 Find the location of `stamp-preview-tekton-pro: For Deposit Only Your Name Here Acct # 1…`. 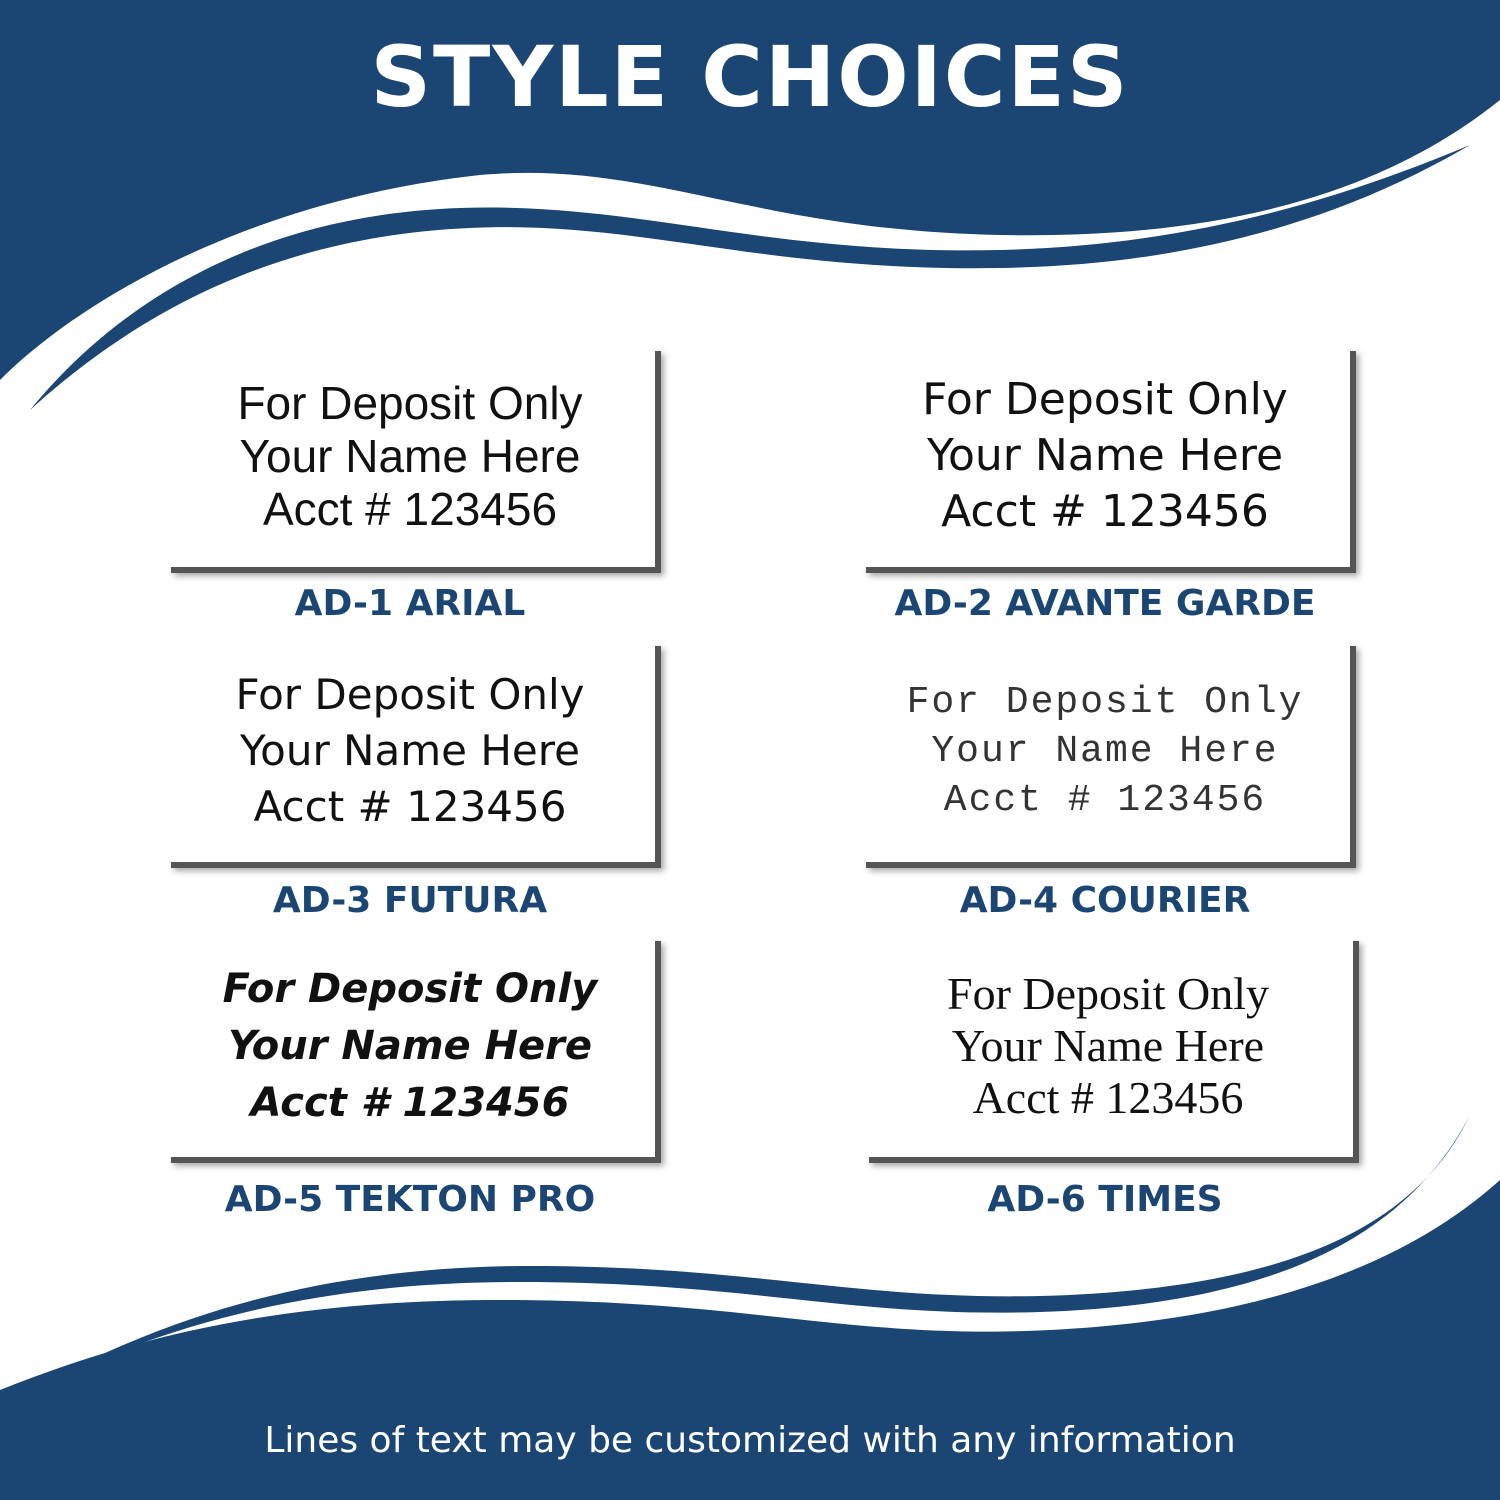

stamp-preview-tekton-pro: For Deposit Only Your Name Here Acct # 1… is located at coordinates (410, 1046).